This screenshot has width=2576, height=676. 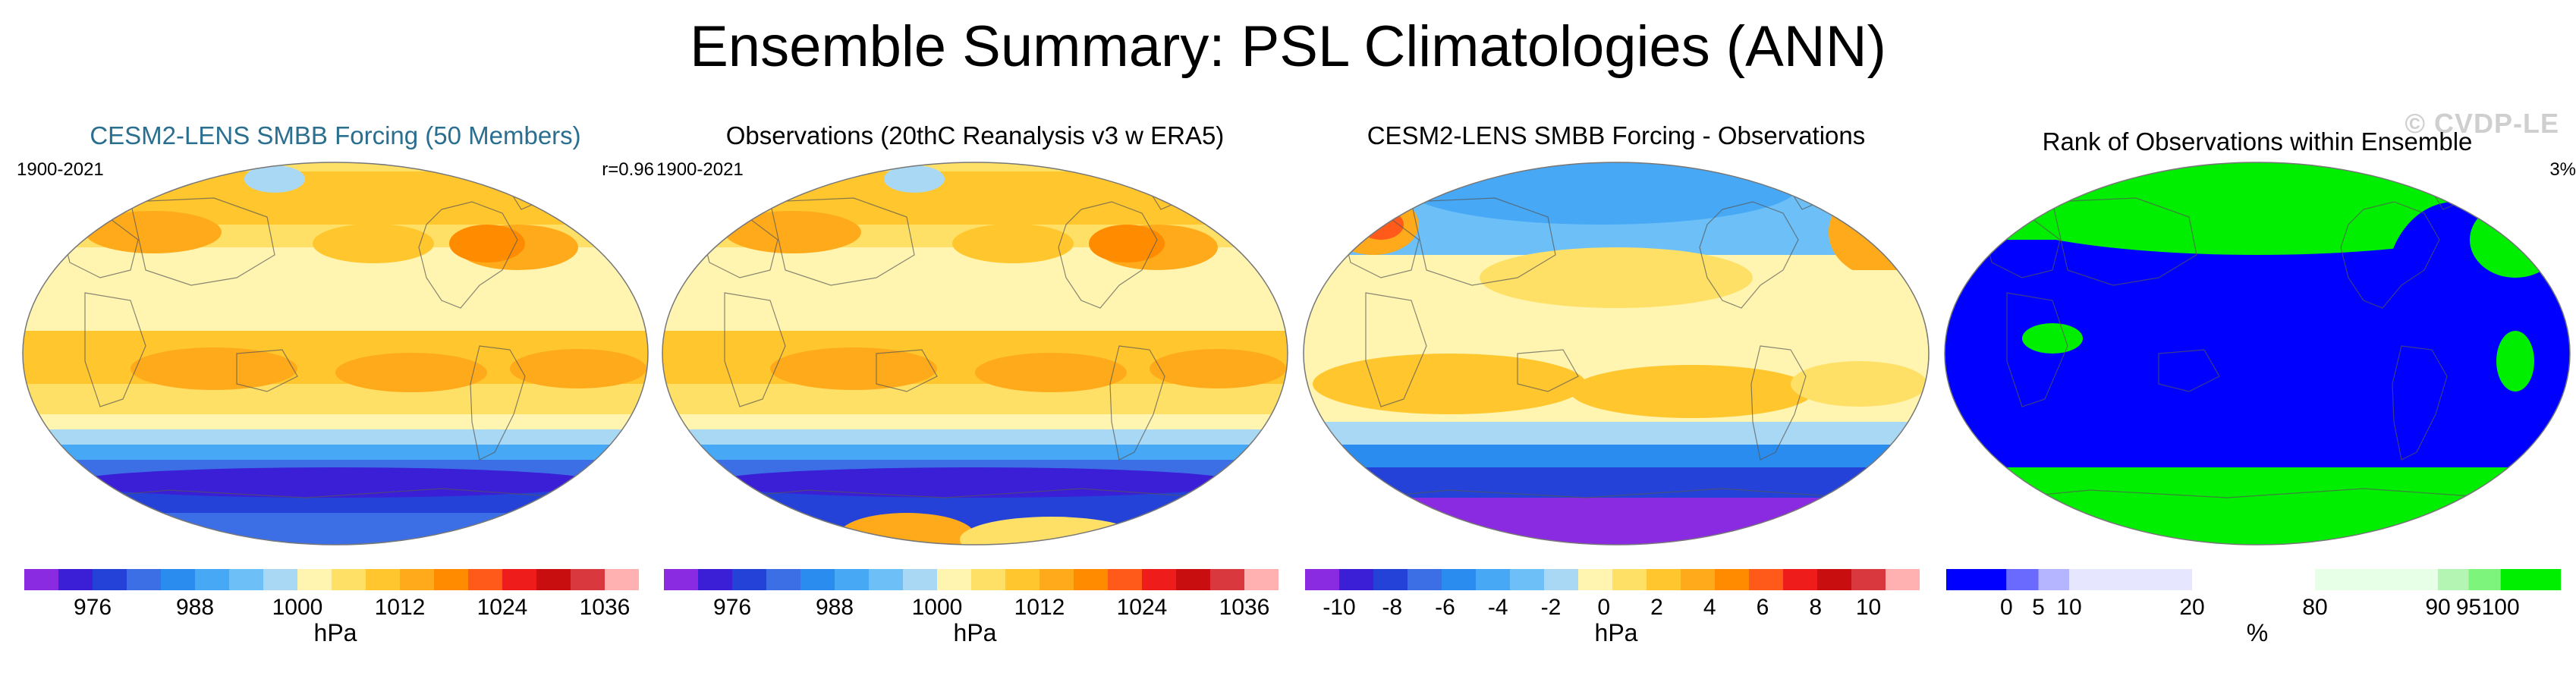 What do you see at coordinates (971, 607) in the screenshot?
I see `colorbar-observations: 976 988 1000 1012 1024 1036 hPa` at bounding box center [971, 607].